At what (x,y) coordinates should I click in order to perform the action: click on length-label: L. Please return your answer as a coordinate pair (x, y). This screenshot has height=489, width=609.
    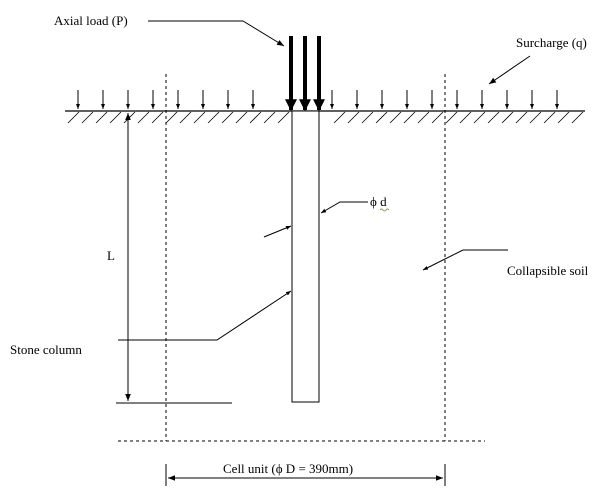
    Looking at the image, I should click on (111, 255).